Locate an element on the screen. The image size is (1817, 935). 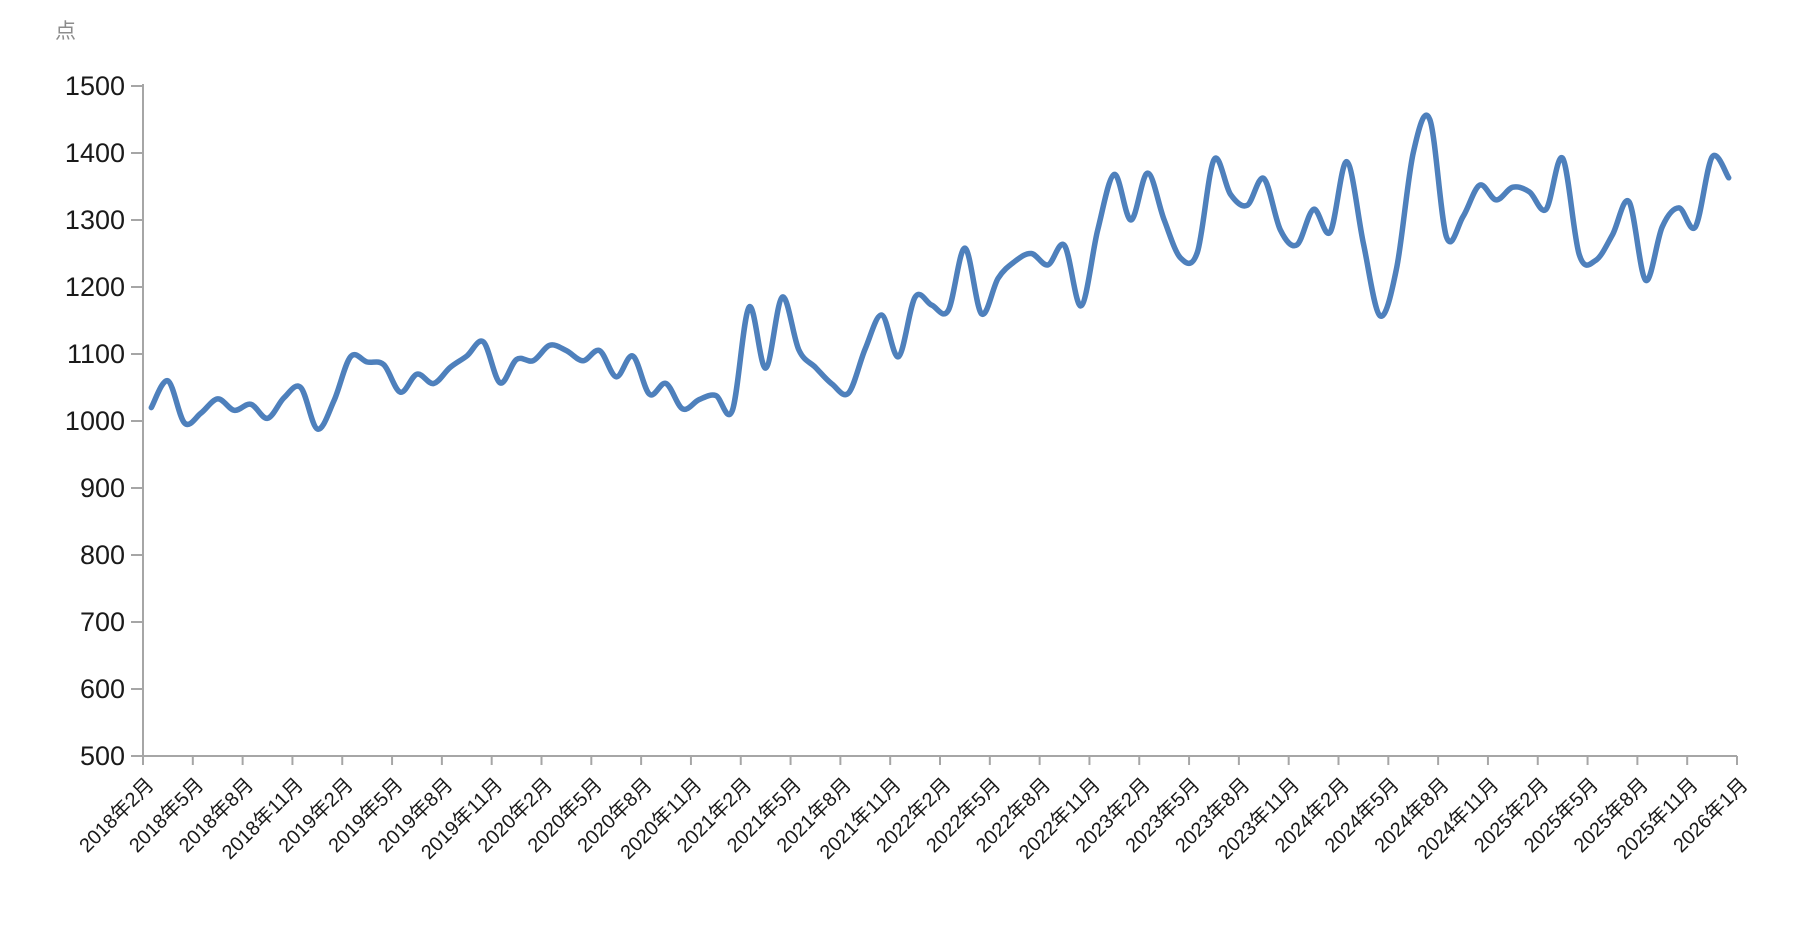
y-tick-label: 800 is located at coordinates (102, 555).